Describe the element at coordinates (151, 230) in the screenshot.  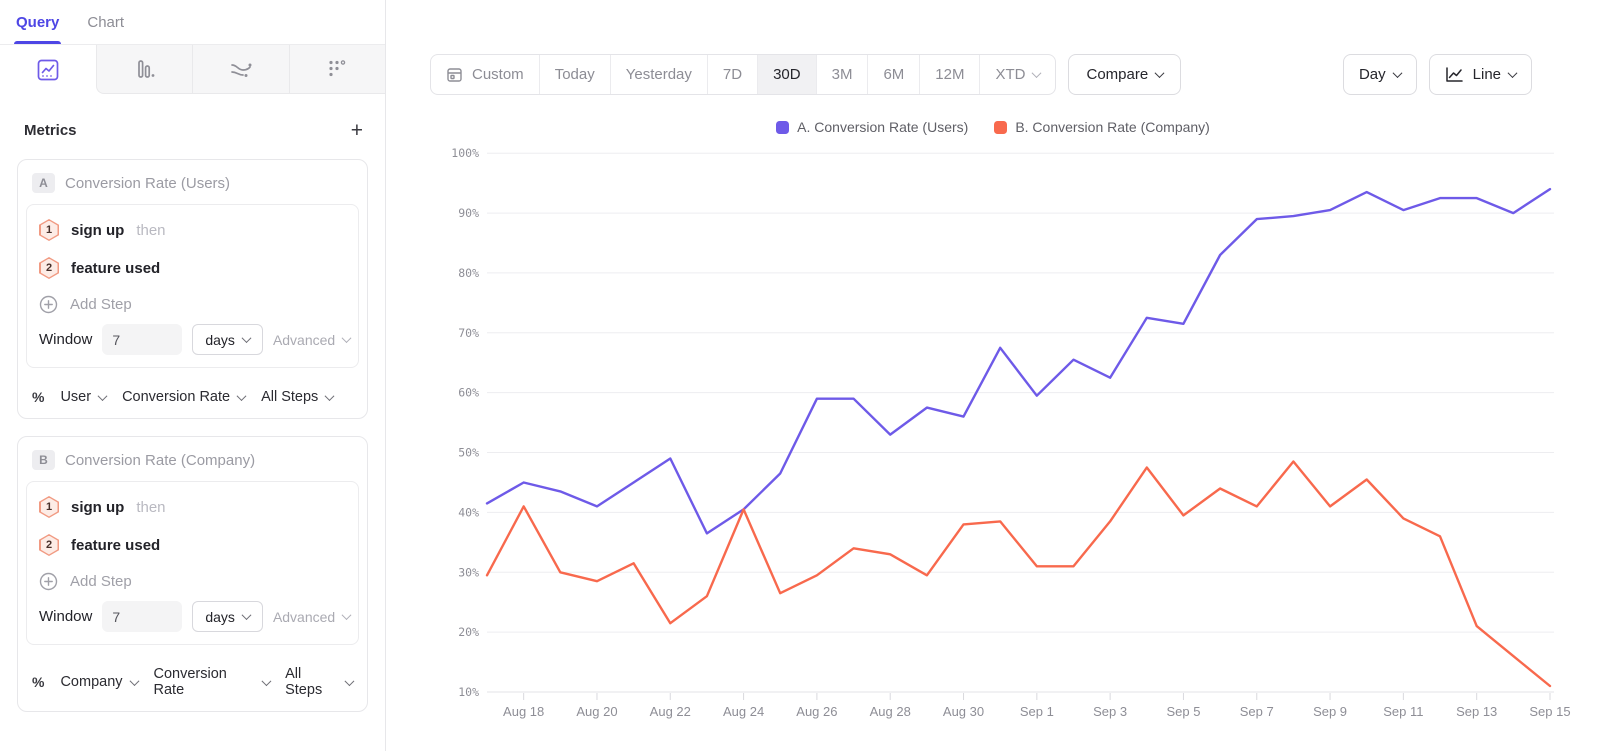
I see `step-1-then-label: then` at that location.